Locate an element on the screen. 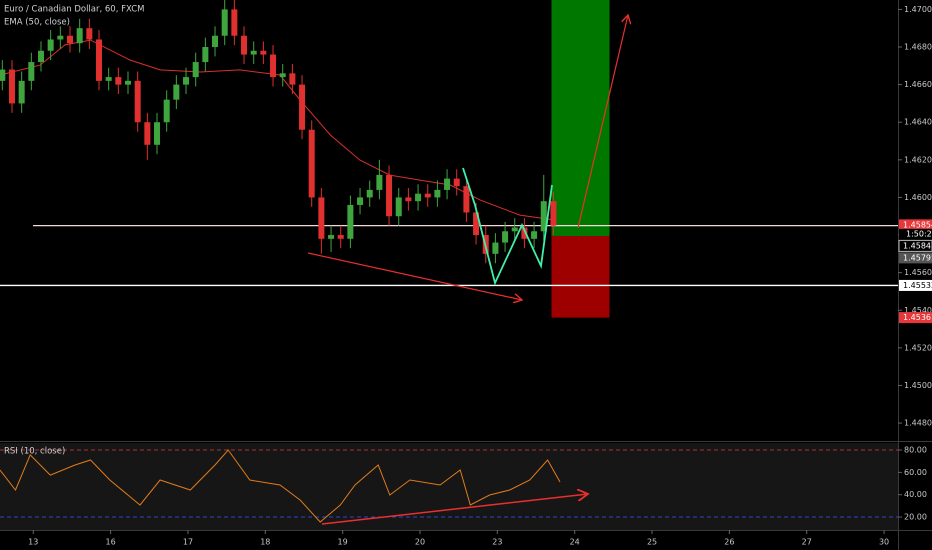  price-tag-label: 1.45361 is located at coordinates (917, 317).